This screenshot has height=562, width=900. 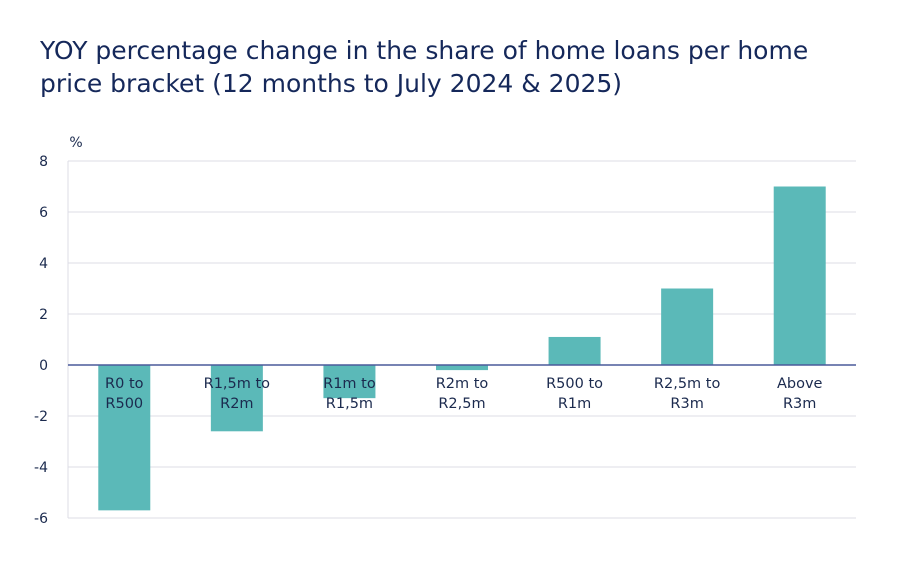 What do you see at coordinates (43, 162) in the screenshot?
I see `y-tick-label: 8` at bounding box center [43, 162].